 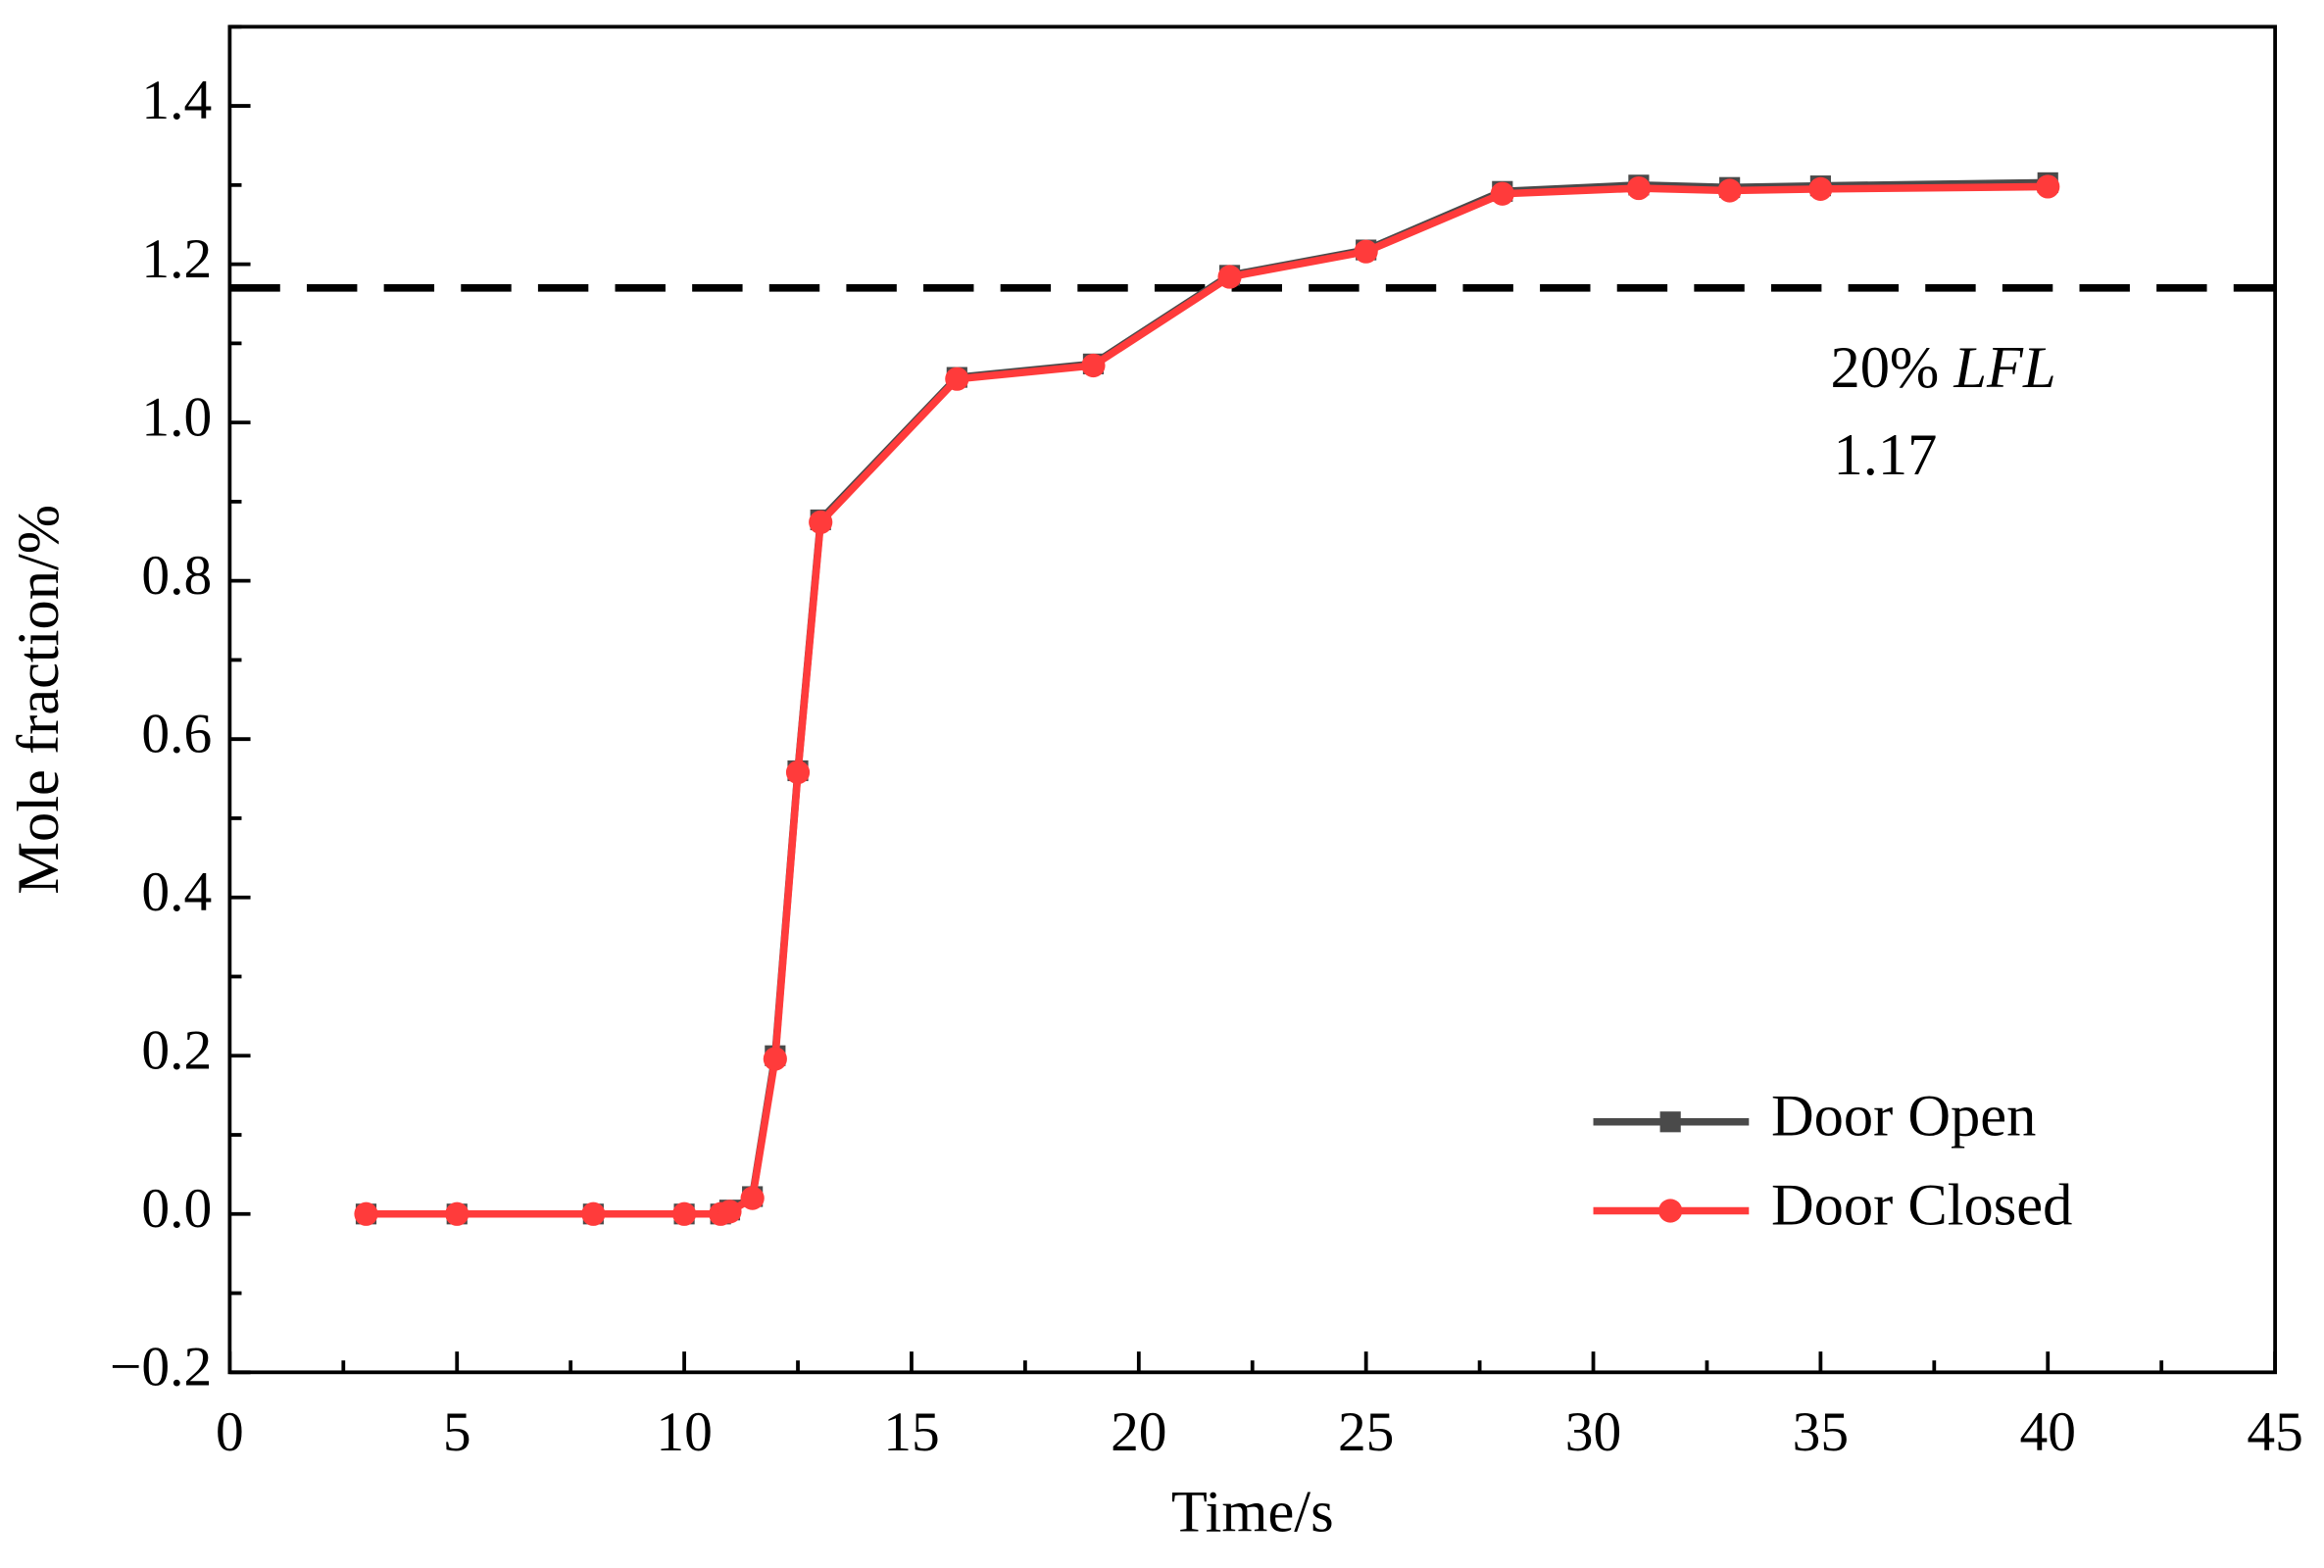 I want to click on y-tick-label: −0.2, so click(x=161, y=1366).